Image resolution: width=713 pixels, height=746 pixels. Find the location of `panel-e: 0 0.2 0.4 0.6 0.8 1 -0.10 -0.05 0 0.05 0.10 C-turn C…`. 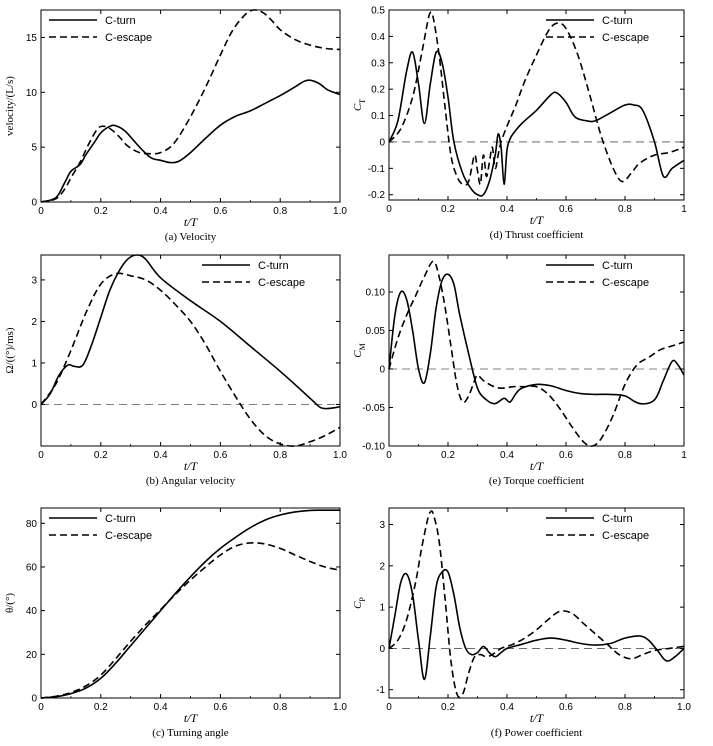

panel-e: 0 0.2 0.4 0.6 0.8 1 -0.10 -0.05 0 0.05 0.10 C-turn C… is located at coordinates (519, 370).